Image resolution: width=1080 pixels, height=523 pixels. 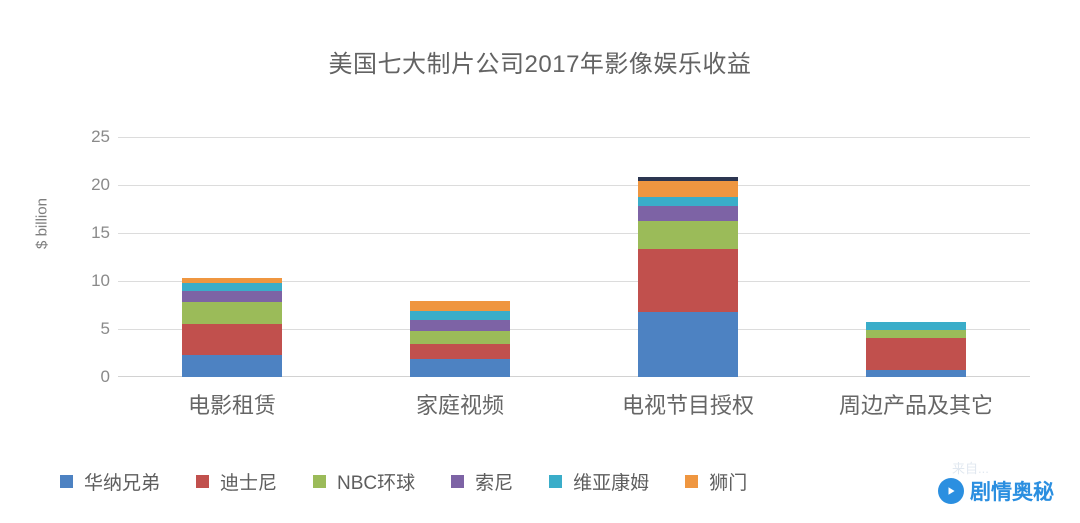 I want to click on y-axis-tick-label: 0, so click(x=105, y=376).